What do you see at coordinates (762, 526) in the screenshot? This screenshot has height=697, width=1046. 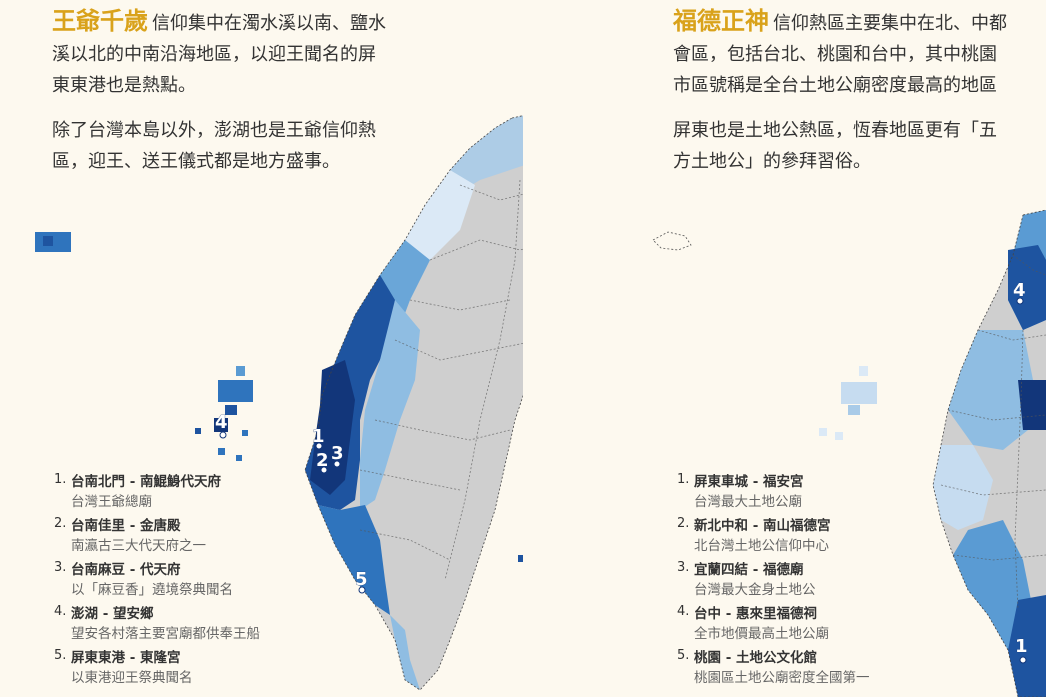 I see `legend-title: 新北中和 - 南山福德宮` at bounding box center [762, 526].